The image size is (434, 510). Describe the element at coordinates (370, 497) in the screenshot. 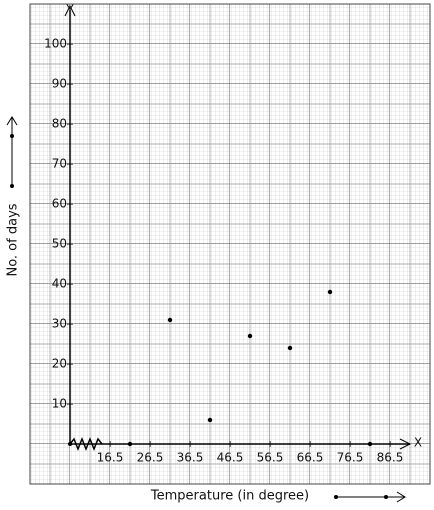

I see `x-direction-arrow` at that location.